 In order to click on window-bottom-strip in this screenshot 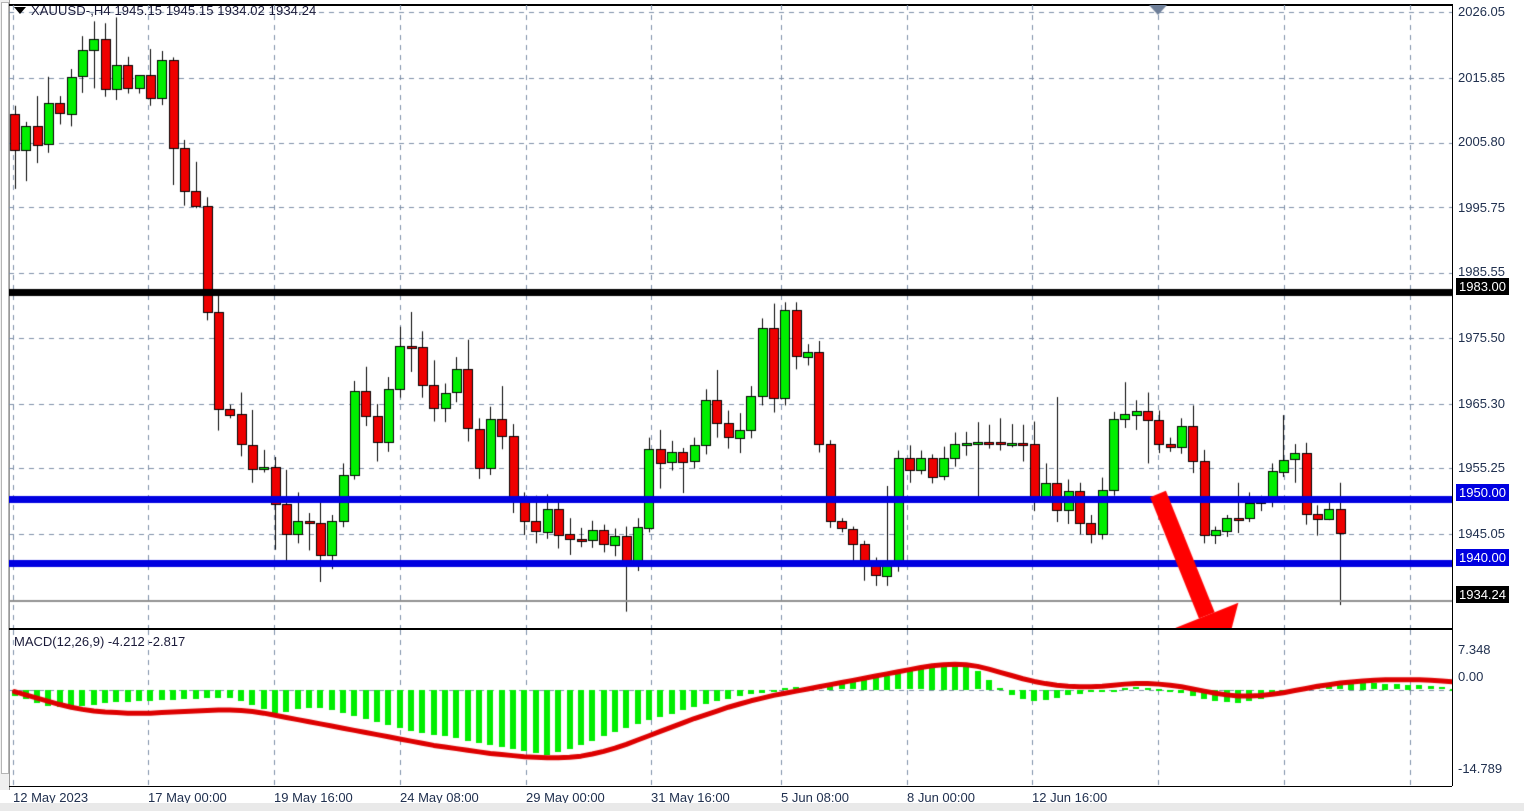, I will do `click(762, 807)`.